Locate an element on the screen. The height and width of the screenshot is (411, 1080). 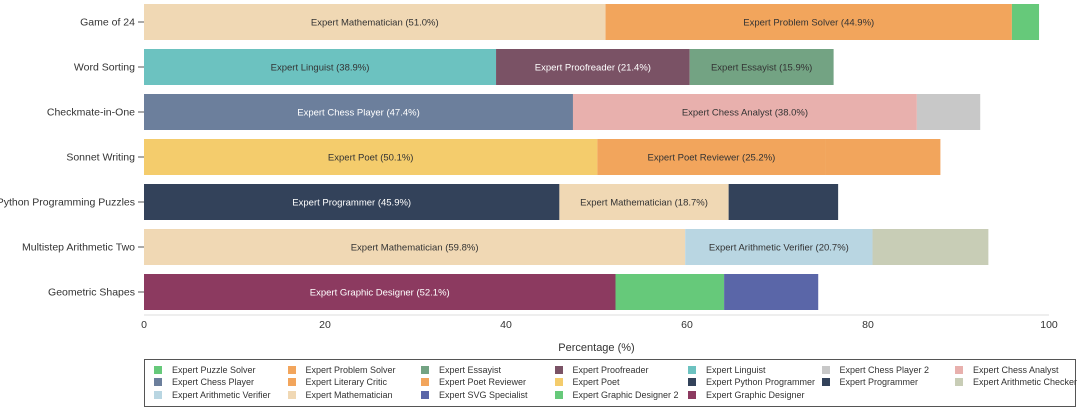
x-tick-label: 20 is located at coordinates (325, 325).